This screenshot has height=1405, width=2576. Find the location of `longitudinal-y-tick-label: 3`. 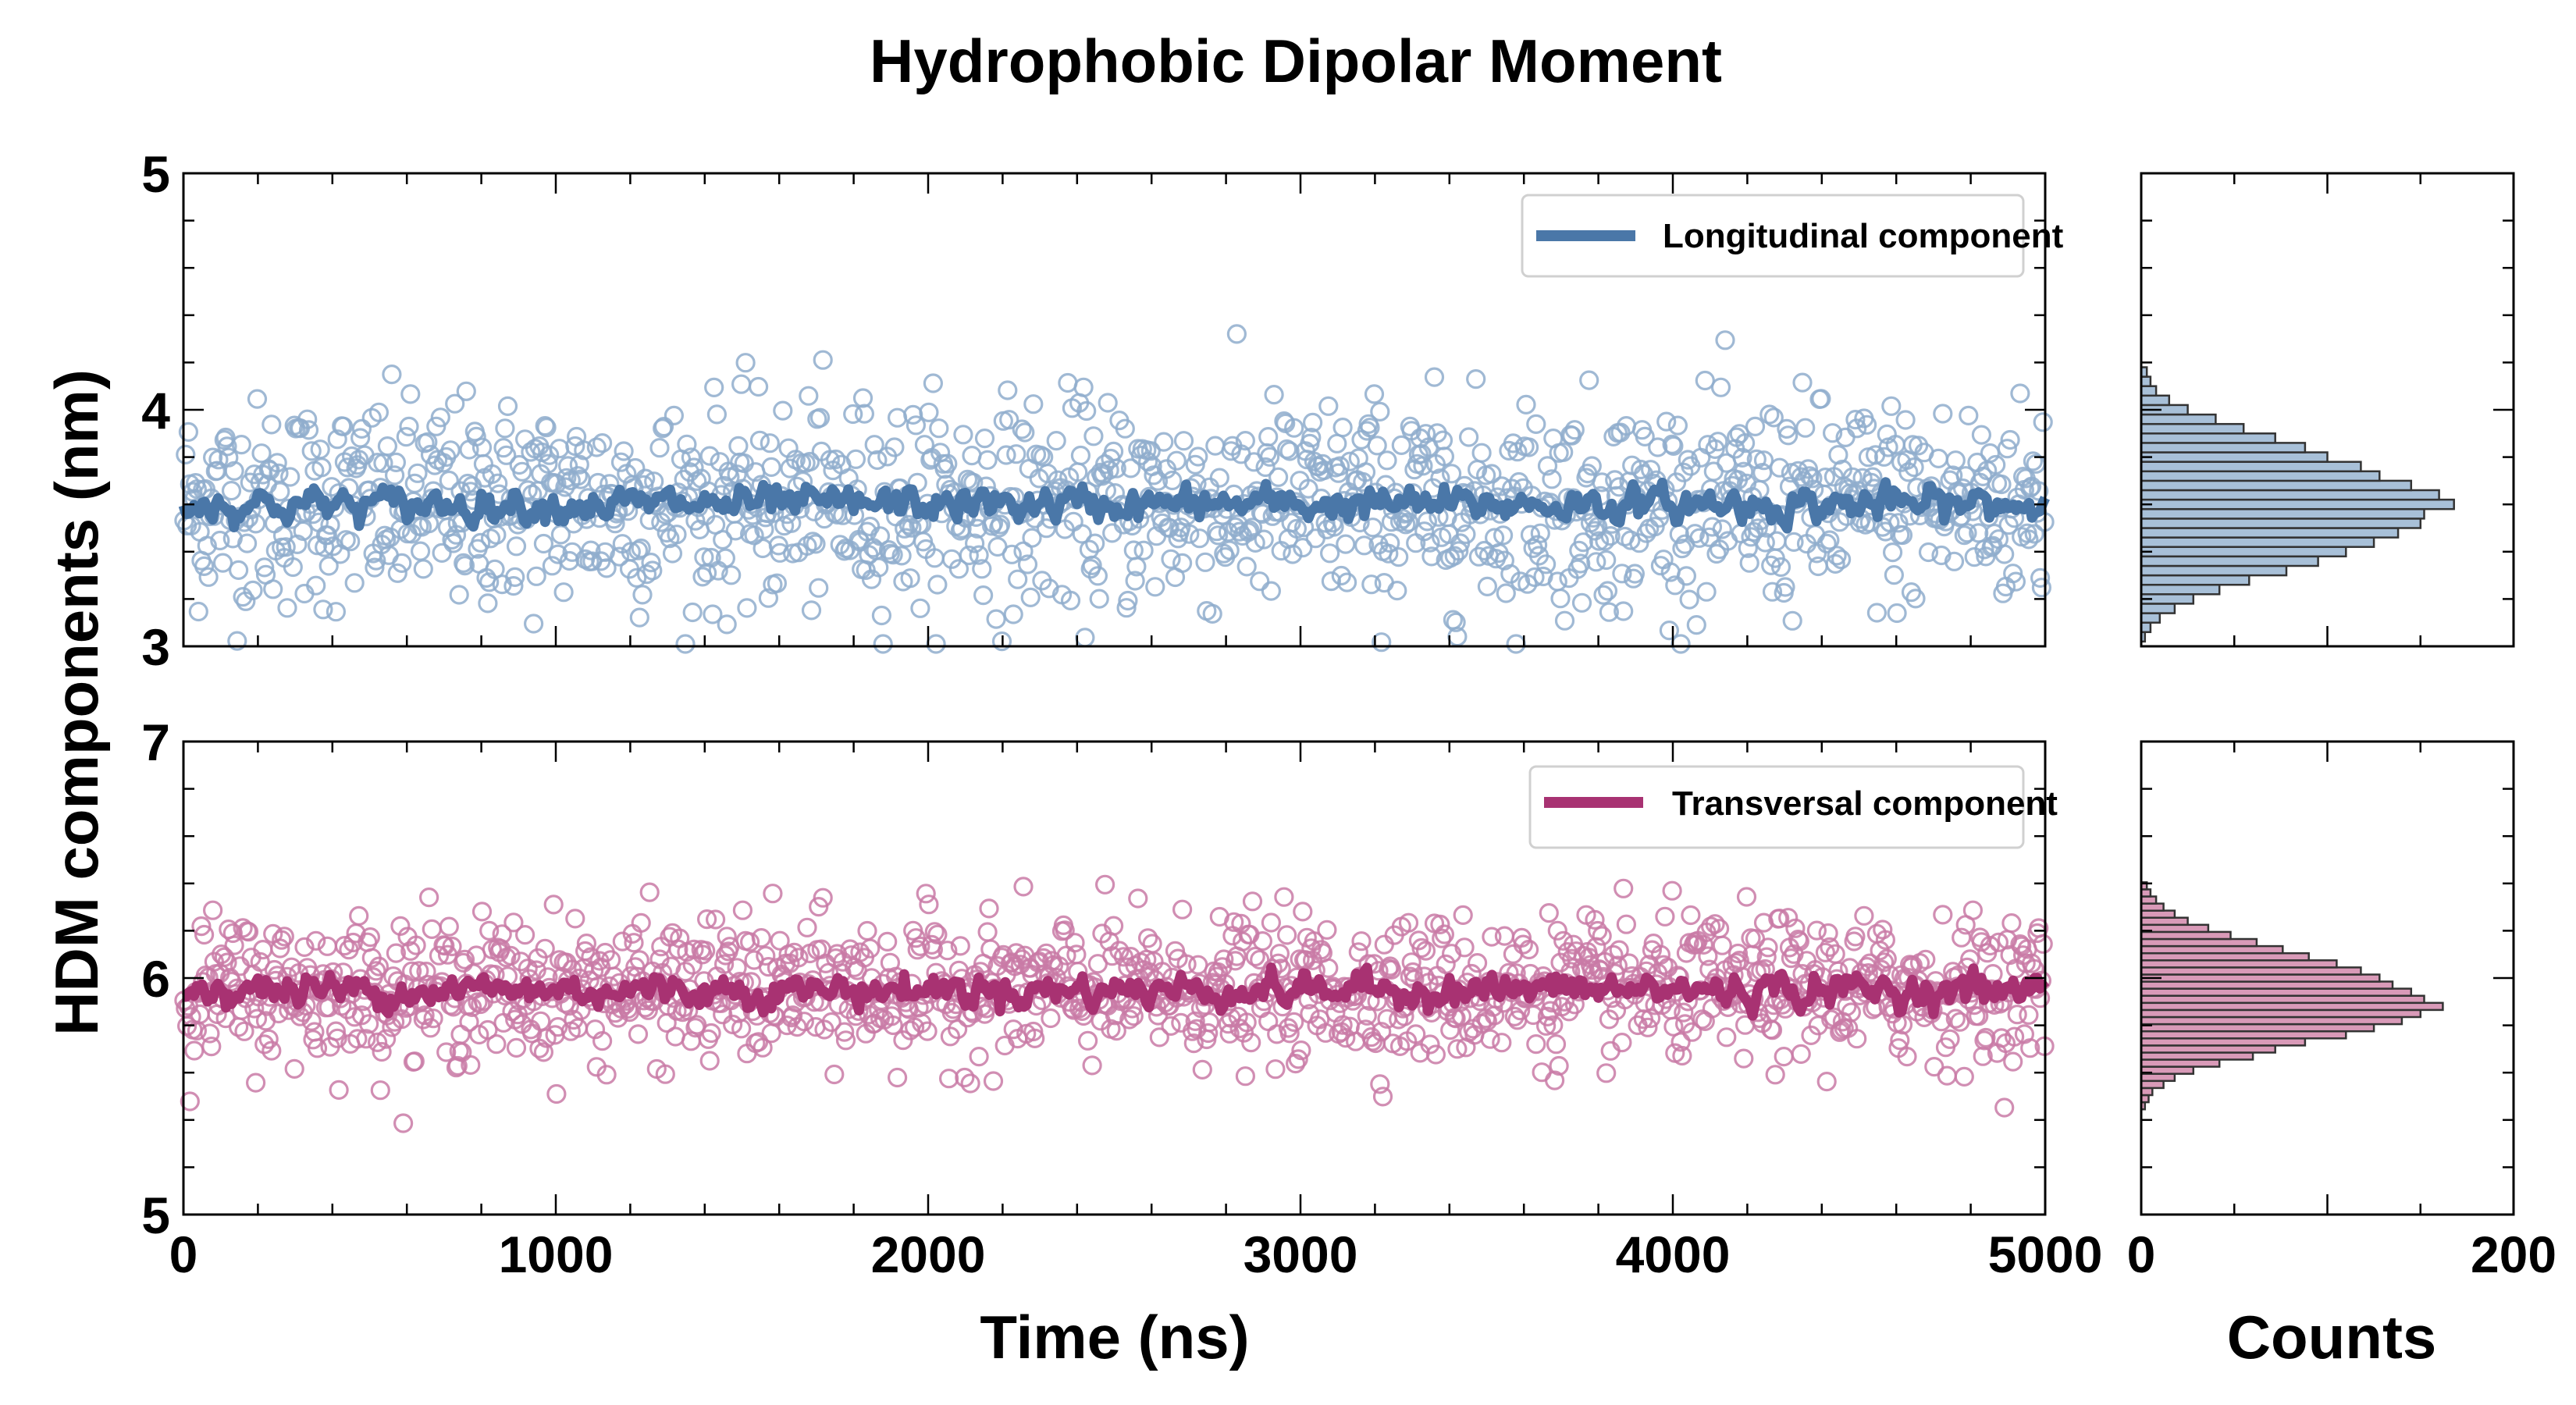

longitudinal-y-tick-label: 3 is located at coordinates (155, 647).